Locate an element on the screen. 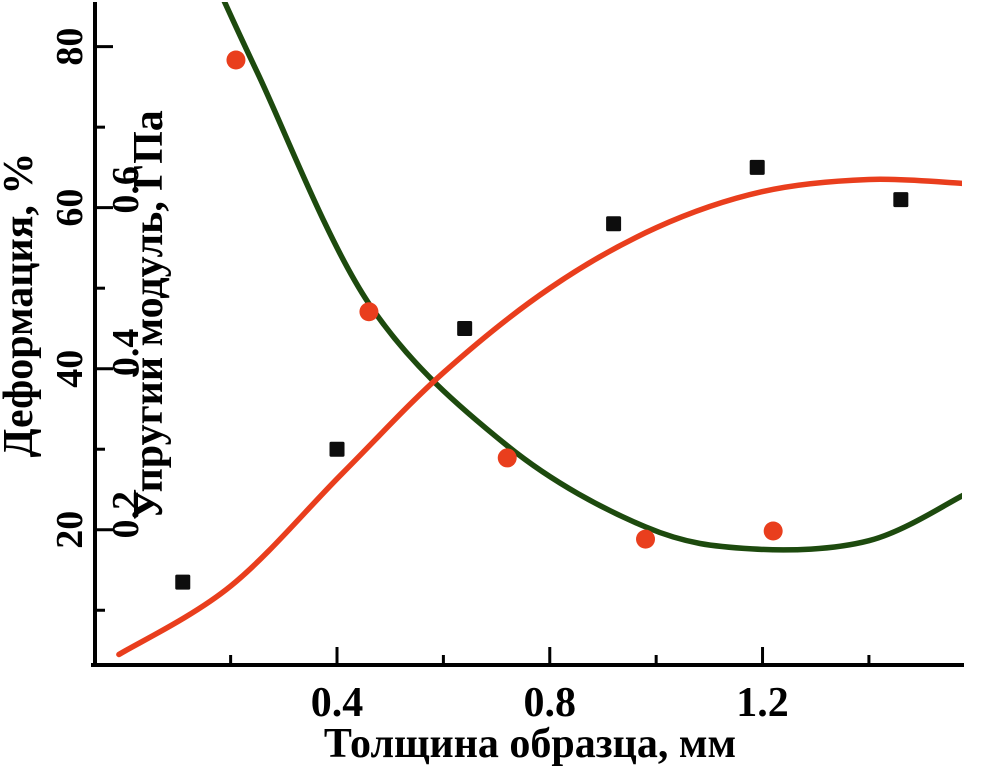 The height and width of the screenshot is (774, 996). y-tick-label-modulus: 0.2 is located at coordinates (126, 515).